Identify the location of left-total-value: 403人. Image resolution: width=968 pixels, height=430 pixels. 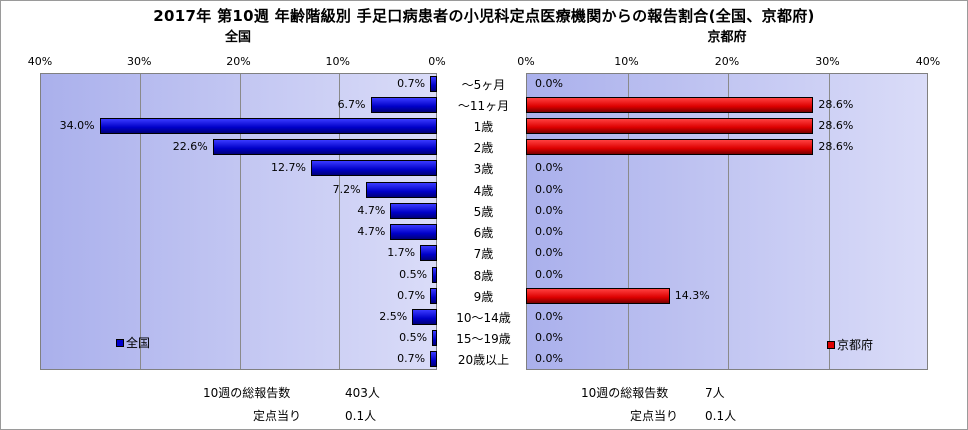
(362, 393).